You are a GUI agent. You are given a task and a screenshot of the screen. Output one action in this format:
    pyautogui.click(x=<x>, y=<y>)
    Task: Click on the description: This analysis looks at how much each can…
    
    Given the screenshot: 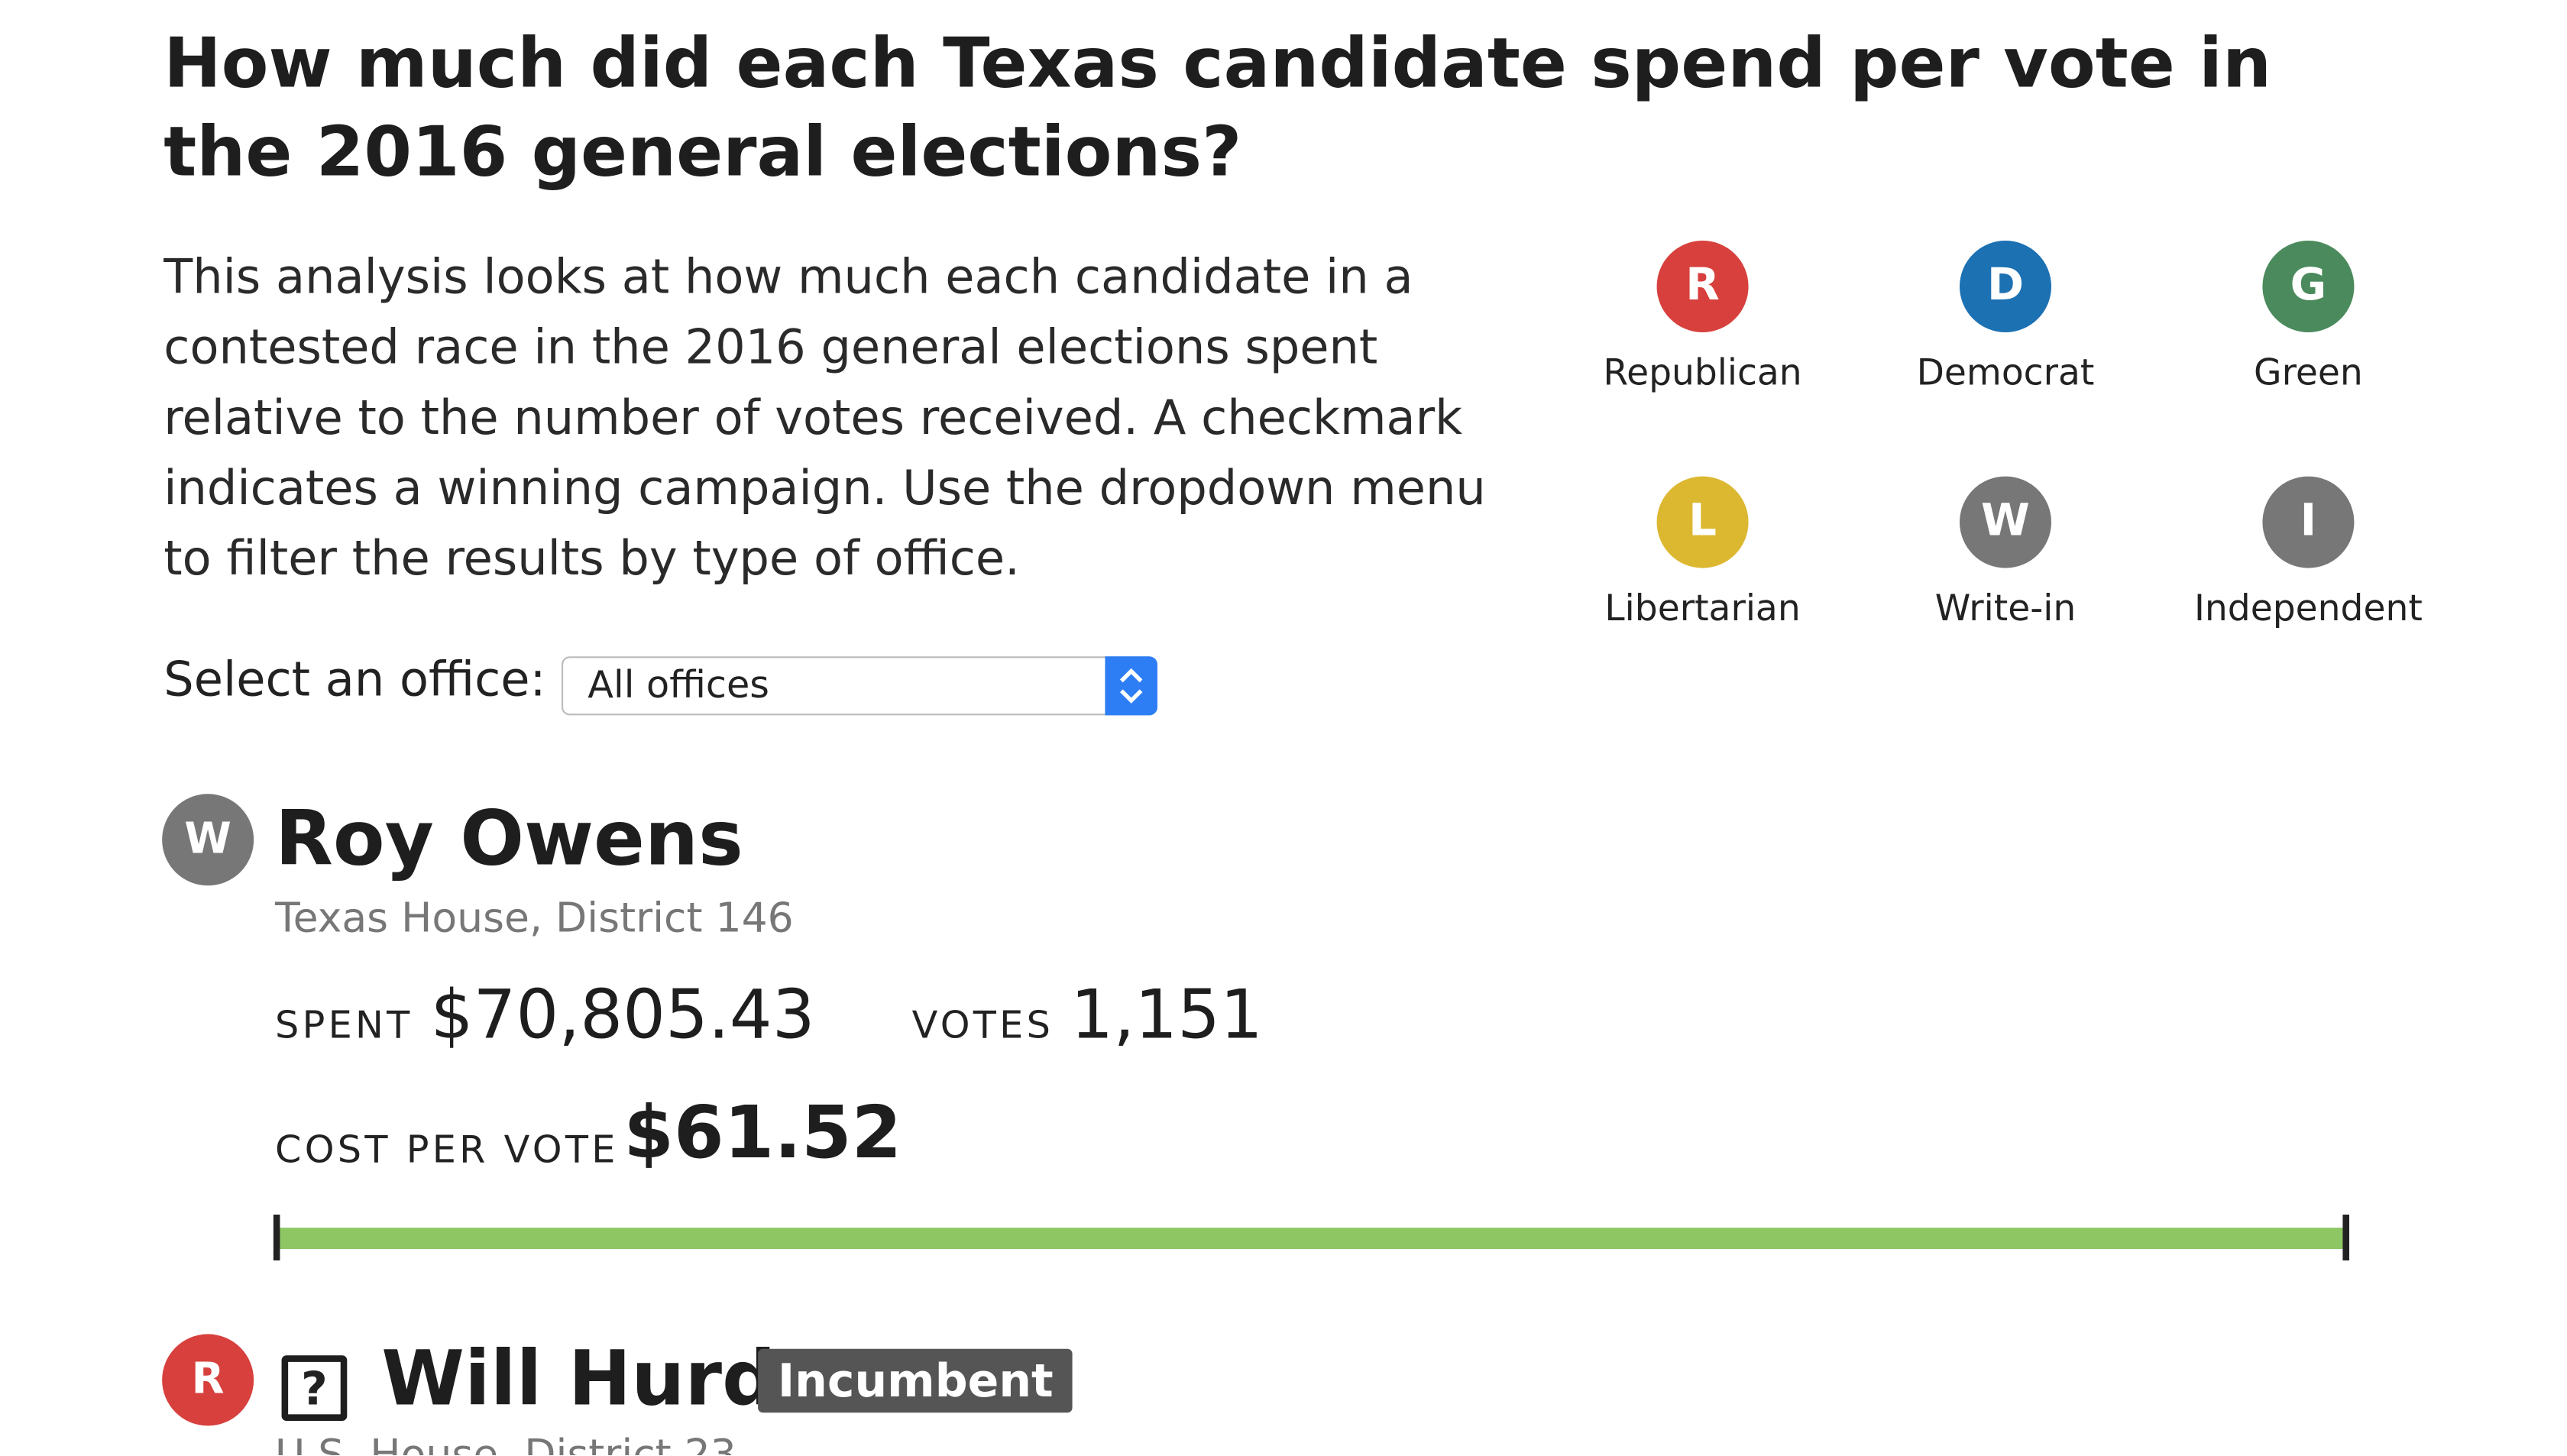 What is the action you would take?
    pyautogui.click(x=824, y=418)
    